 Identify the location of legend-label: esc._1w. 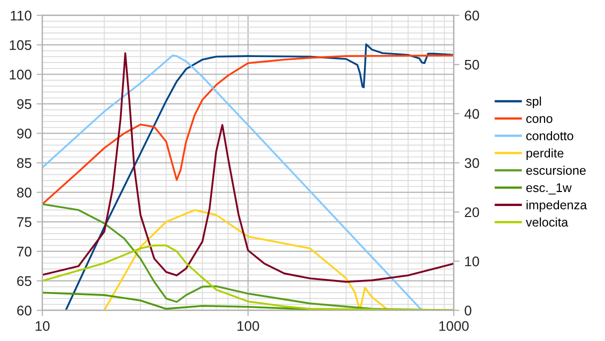
(549, 188).